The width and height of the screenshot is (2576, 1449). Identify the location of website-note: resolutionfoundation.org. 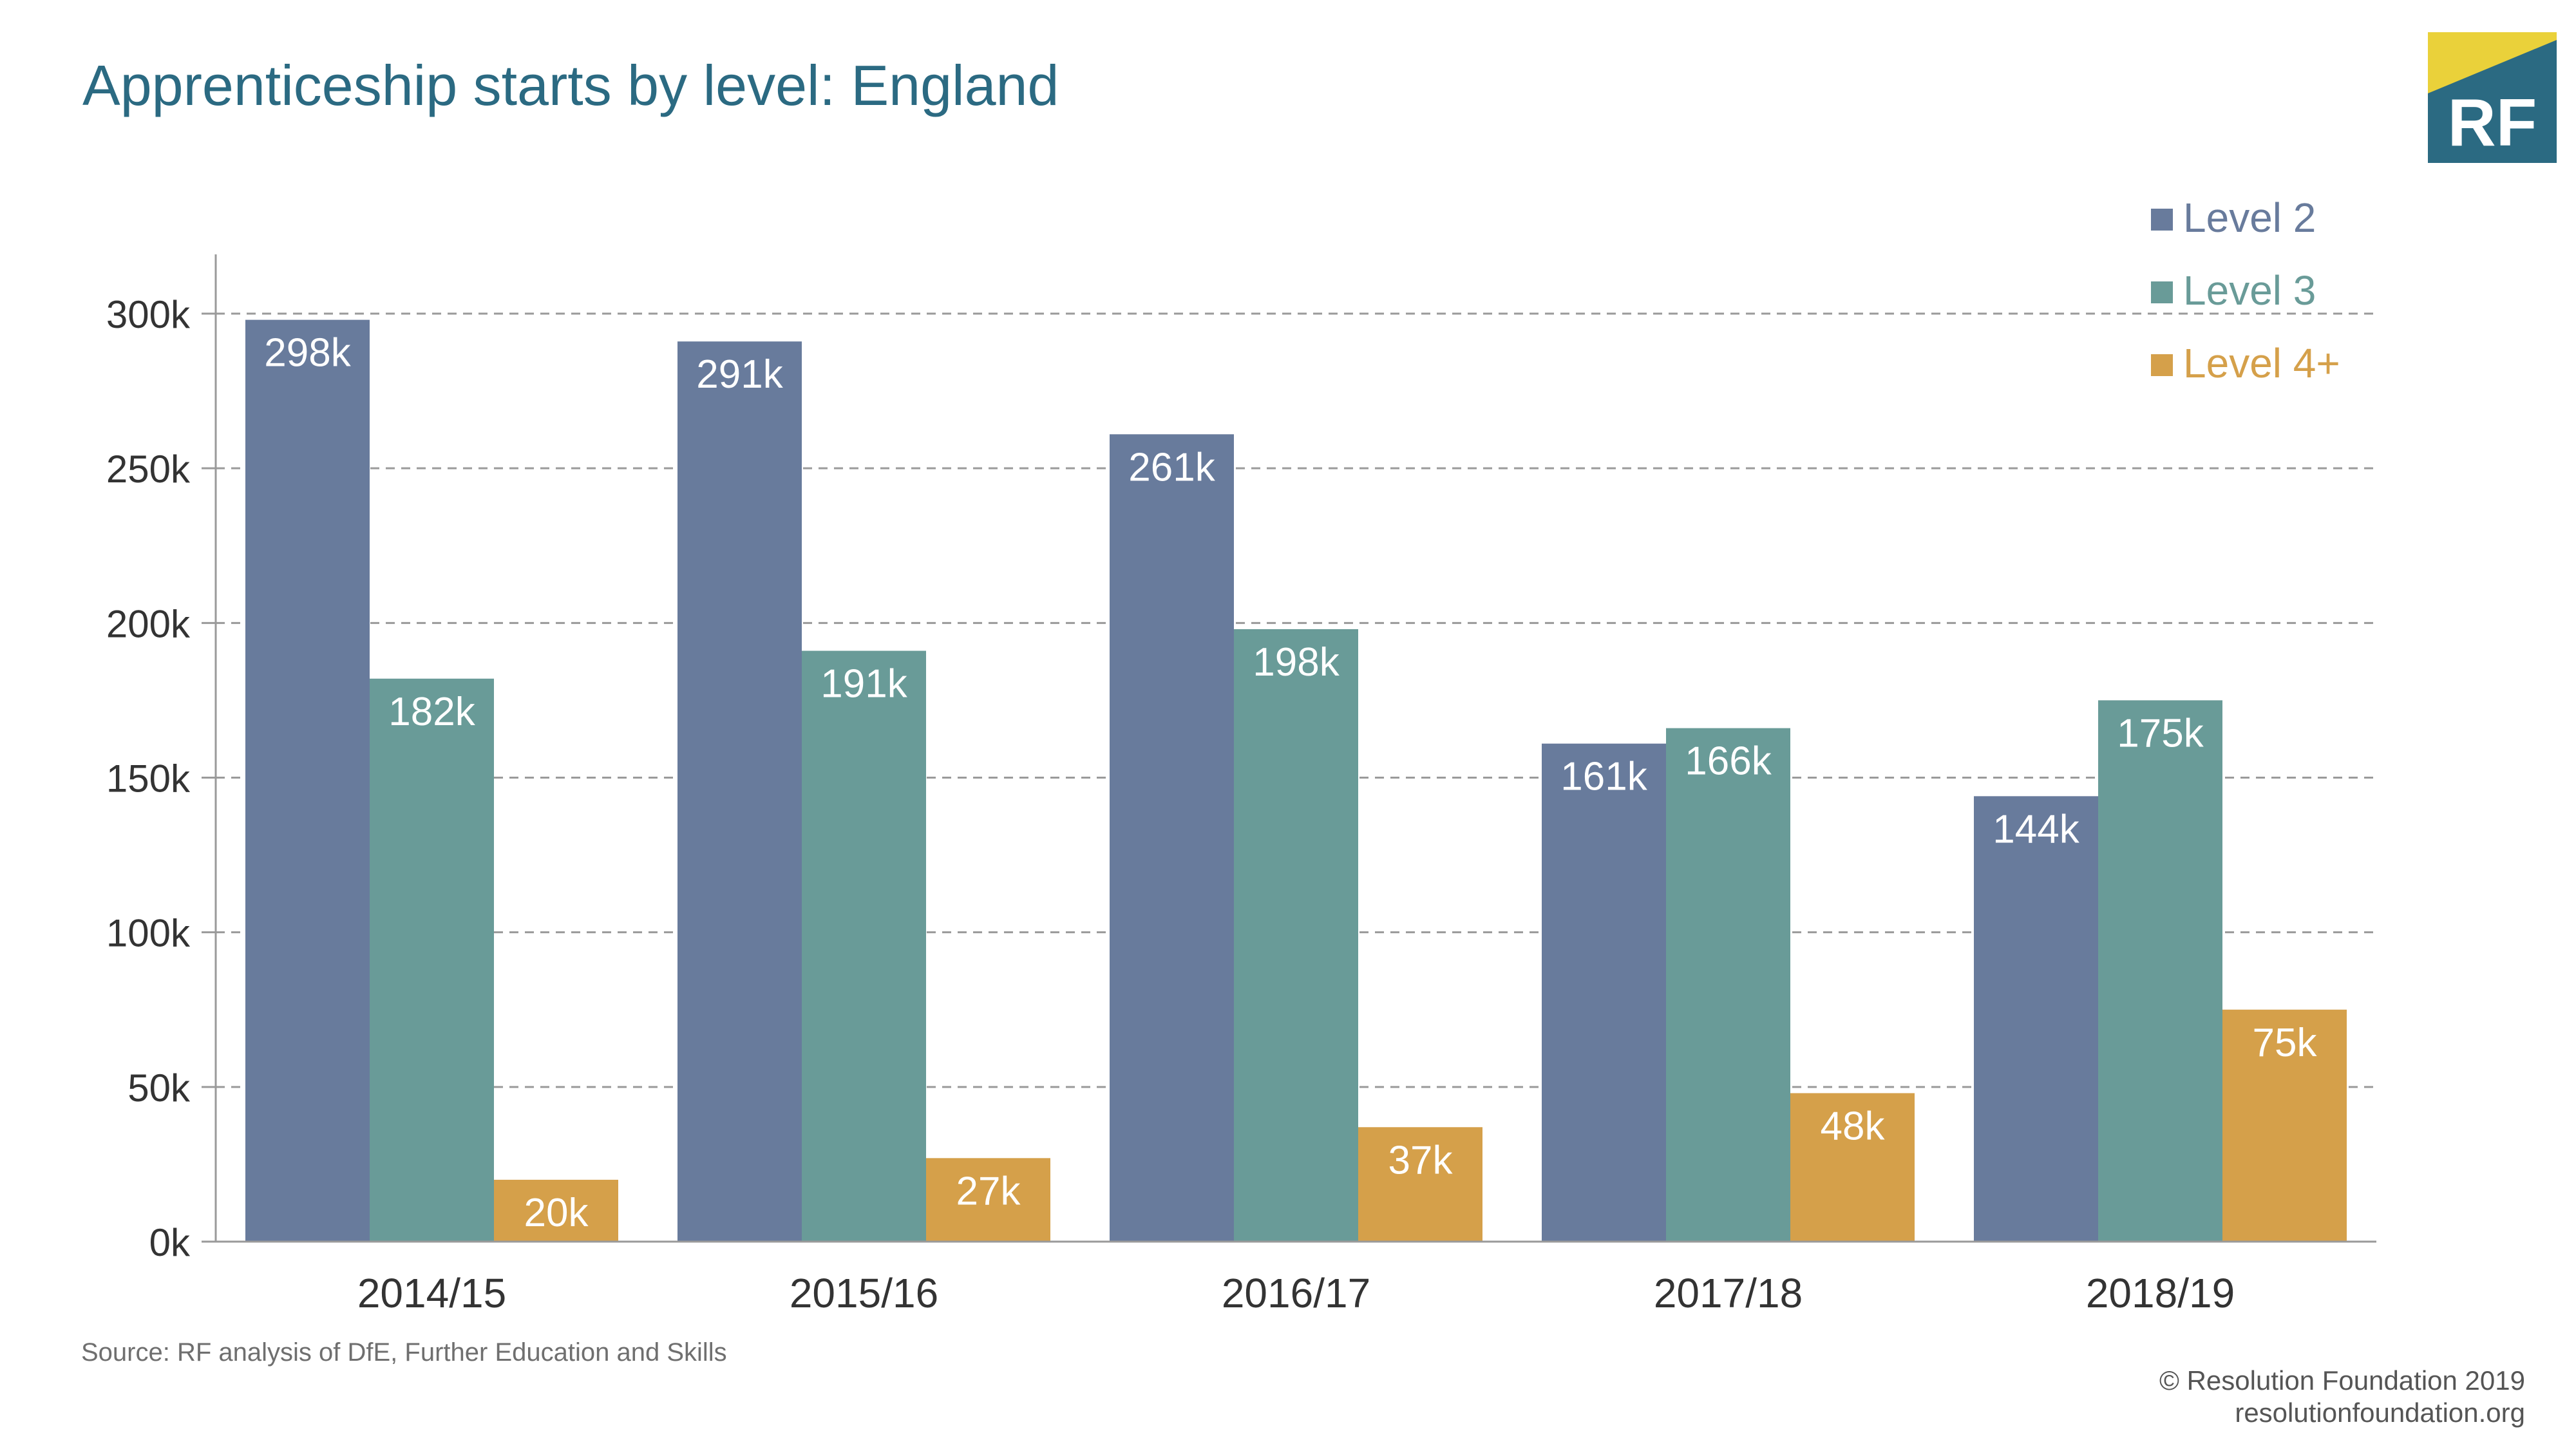
(2380, 1413).